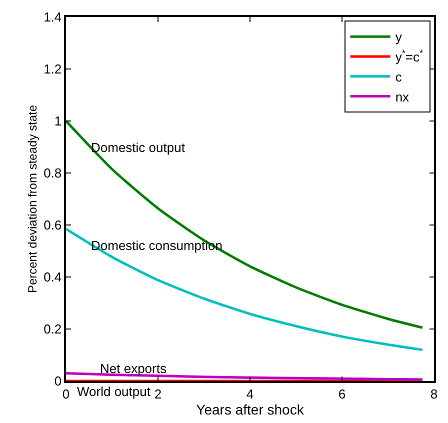  I want to click on y-tick-label: 0.2, so click(53, 329).